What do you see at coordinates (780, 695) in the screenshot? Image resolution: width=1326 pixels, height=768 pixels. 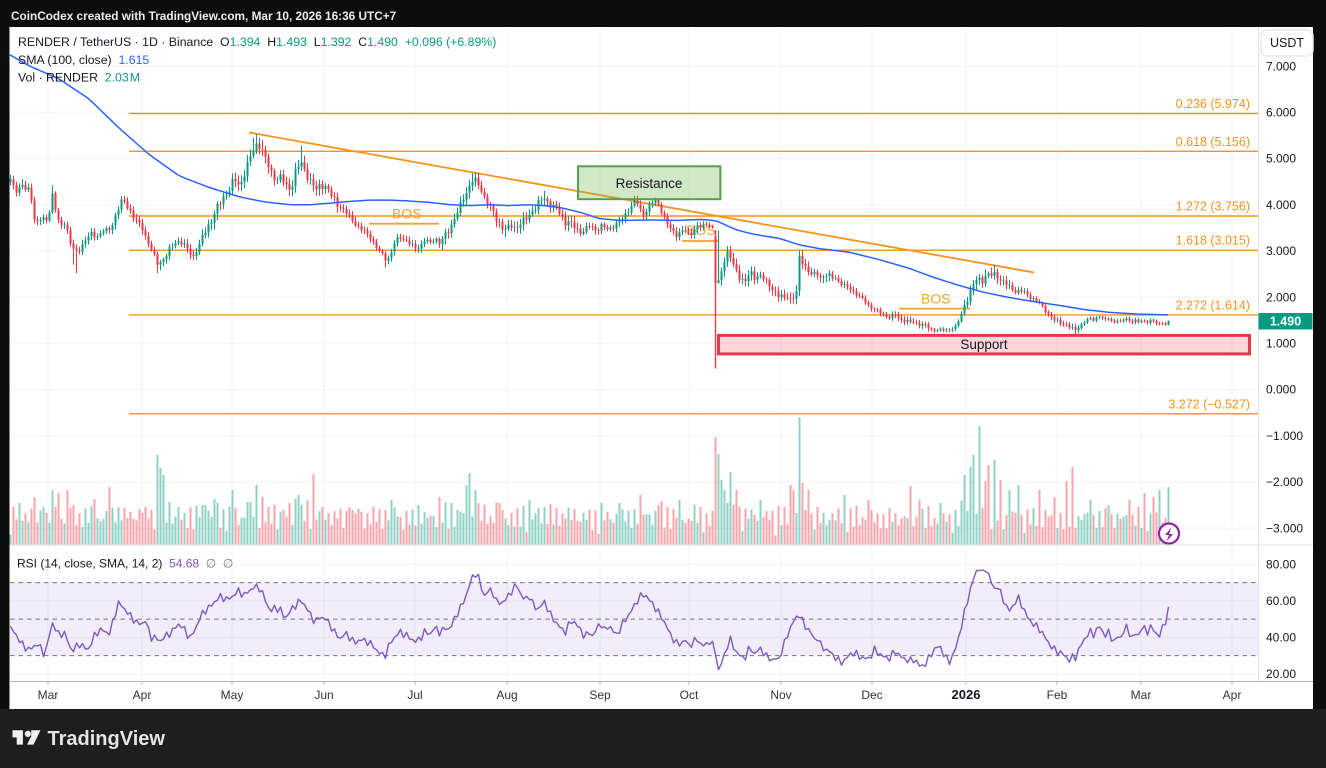 I see `svg-text: Nov` at bounding box center [780, 695].